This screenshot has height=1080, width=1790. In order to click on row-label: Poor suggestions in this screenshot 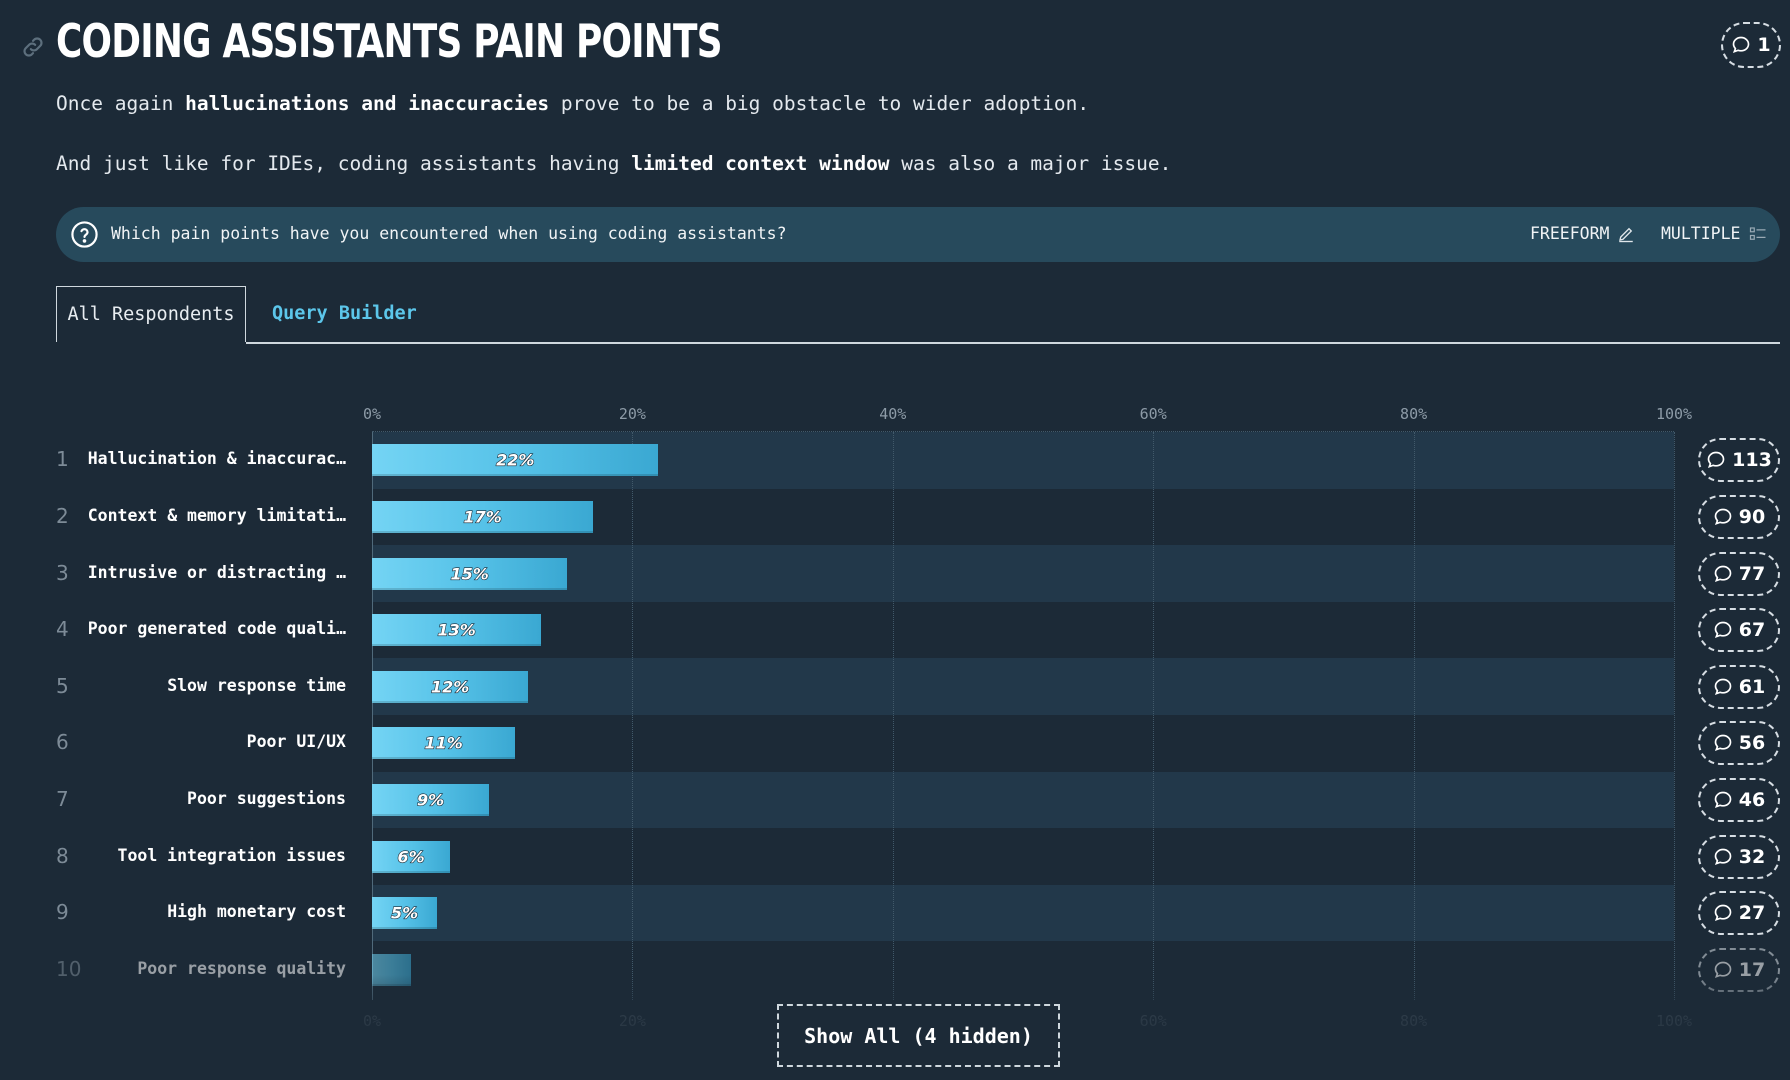, I will do `click(266, 798)`.